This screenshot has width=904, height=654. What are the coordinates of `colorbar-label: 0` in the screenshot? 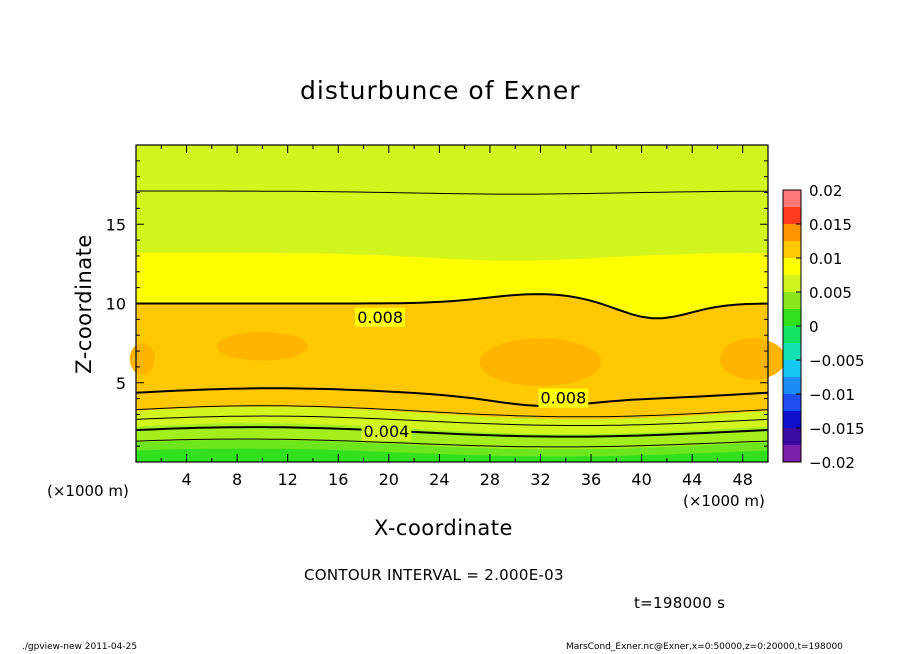 It's located at (814, 327).